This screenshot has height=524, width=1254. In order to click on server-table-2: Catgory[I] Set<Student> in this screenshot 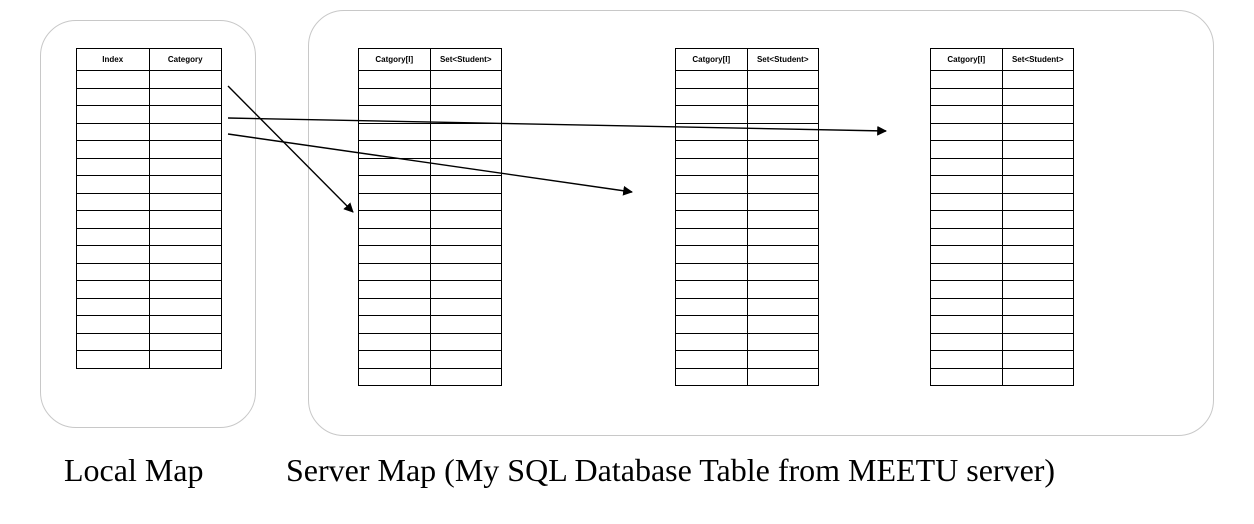, I will do `click(747, 217)`.